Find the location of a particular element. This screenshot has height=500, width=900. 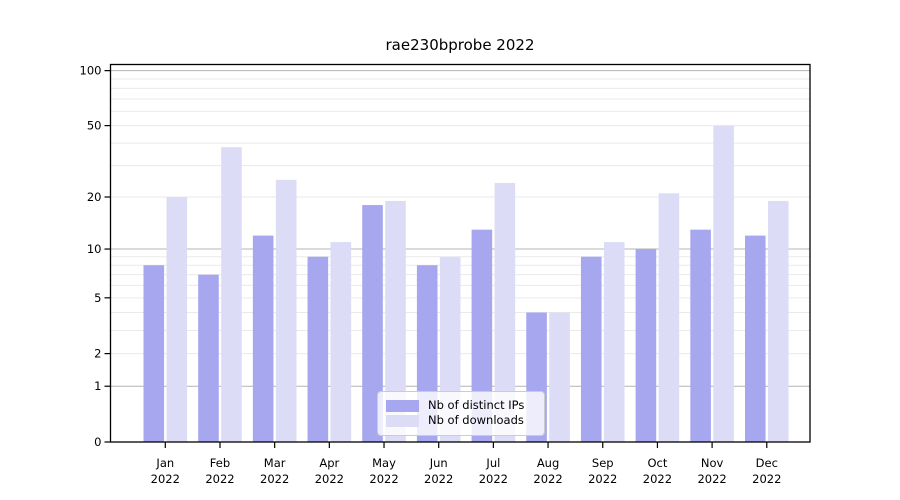

svg-text: Jan is located at coordinates (164, 463).